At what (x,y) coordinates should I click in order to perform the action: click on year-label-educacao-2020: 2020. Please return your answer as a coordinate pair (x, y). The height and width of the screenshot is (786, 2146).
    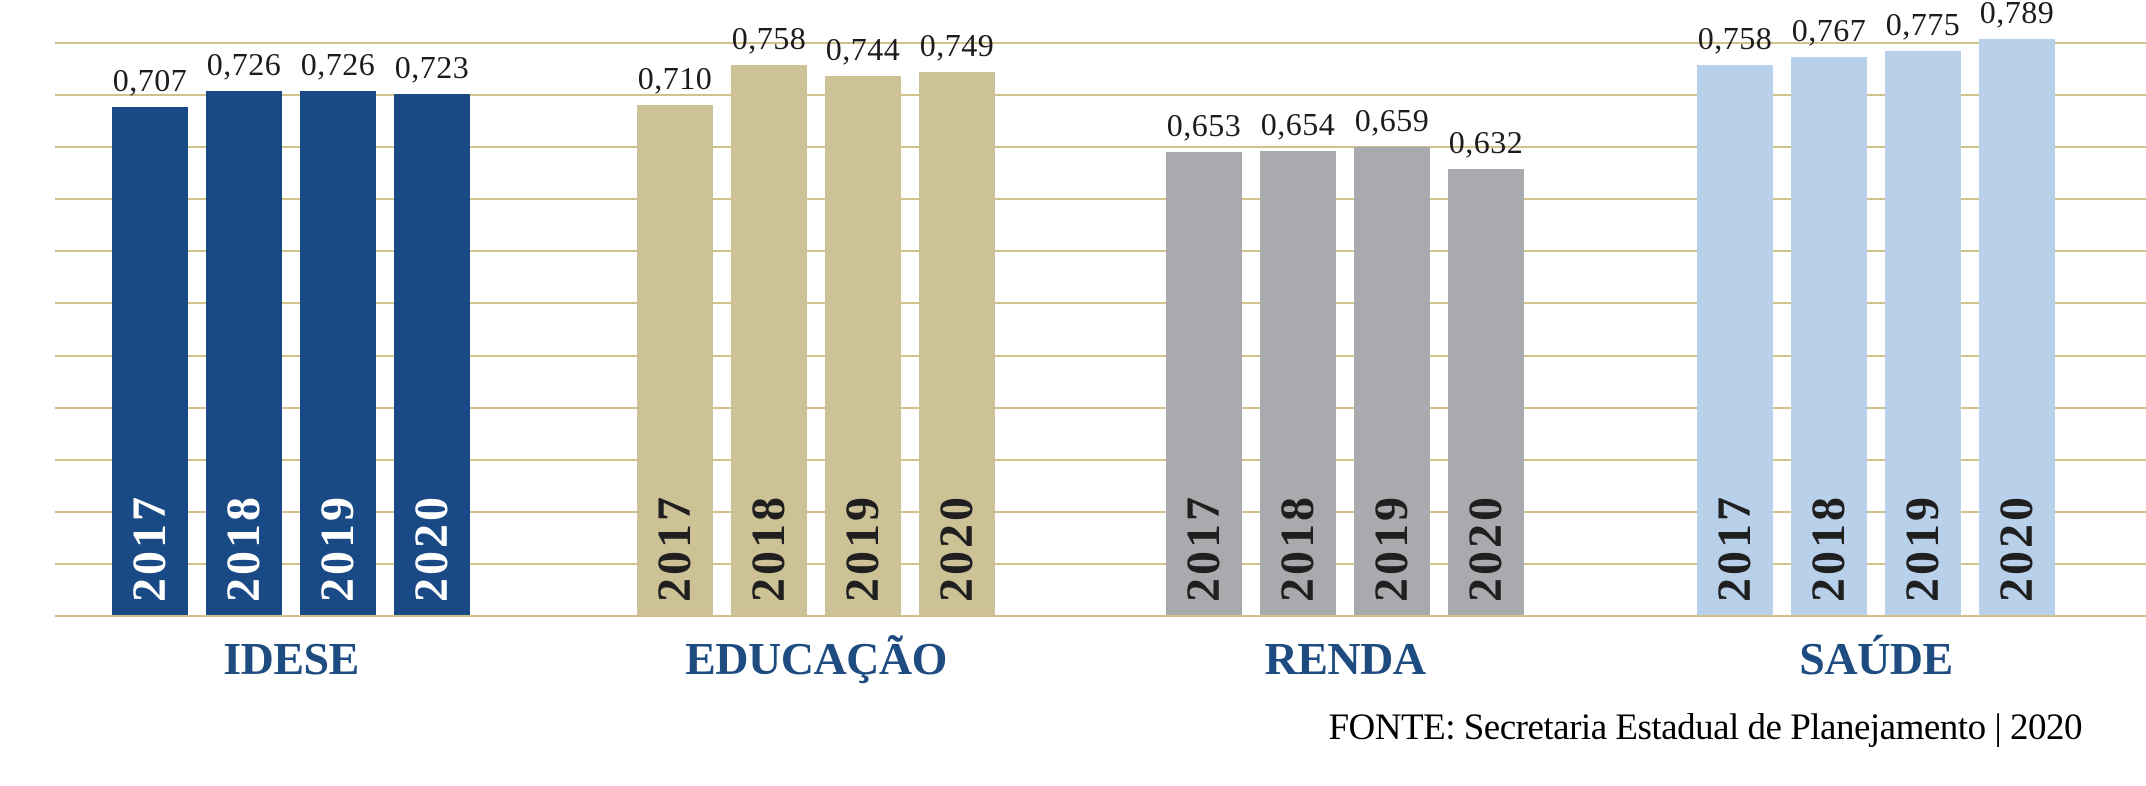
    Looking at the image, I should click on (956, 548).